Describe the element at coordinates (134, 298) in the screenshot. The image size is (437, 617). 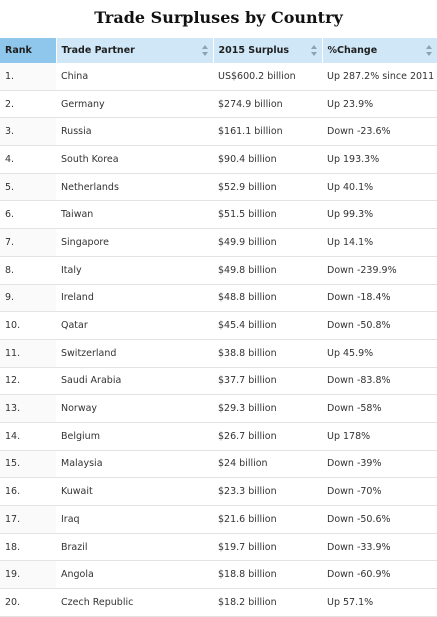
I see `trade-partner-cell: Ireland` at that location.